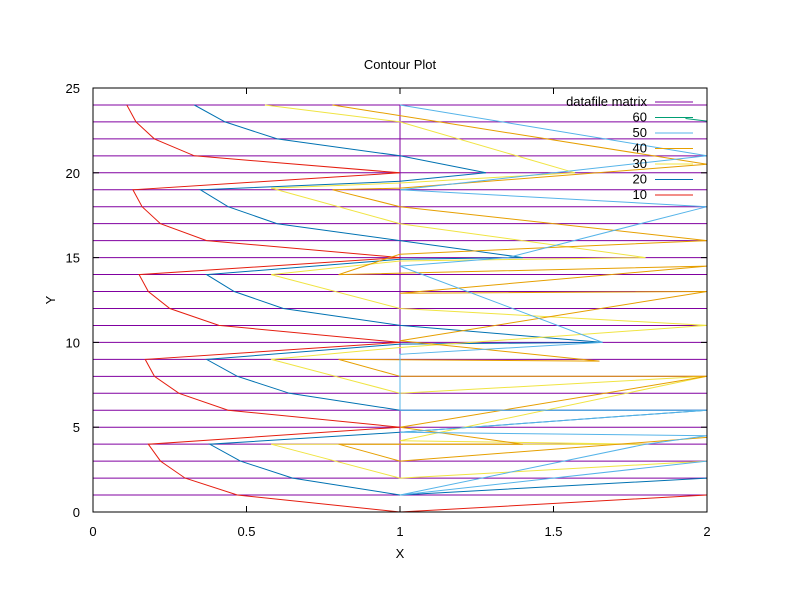 The height and width of the screenshot is (600, 800). What do you see at coordinates (399, 531) in the screenshot?
I see `x-tick-label: 1` at bounding box center [399, 531].